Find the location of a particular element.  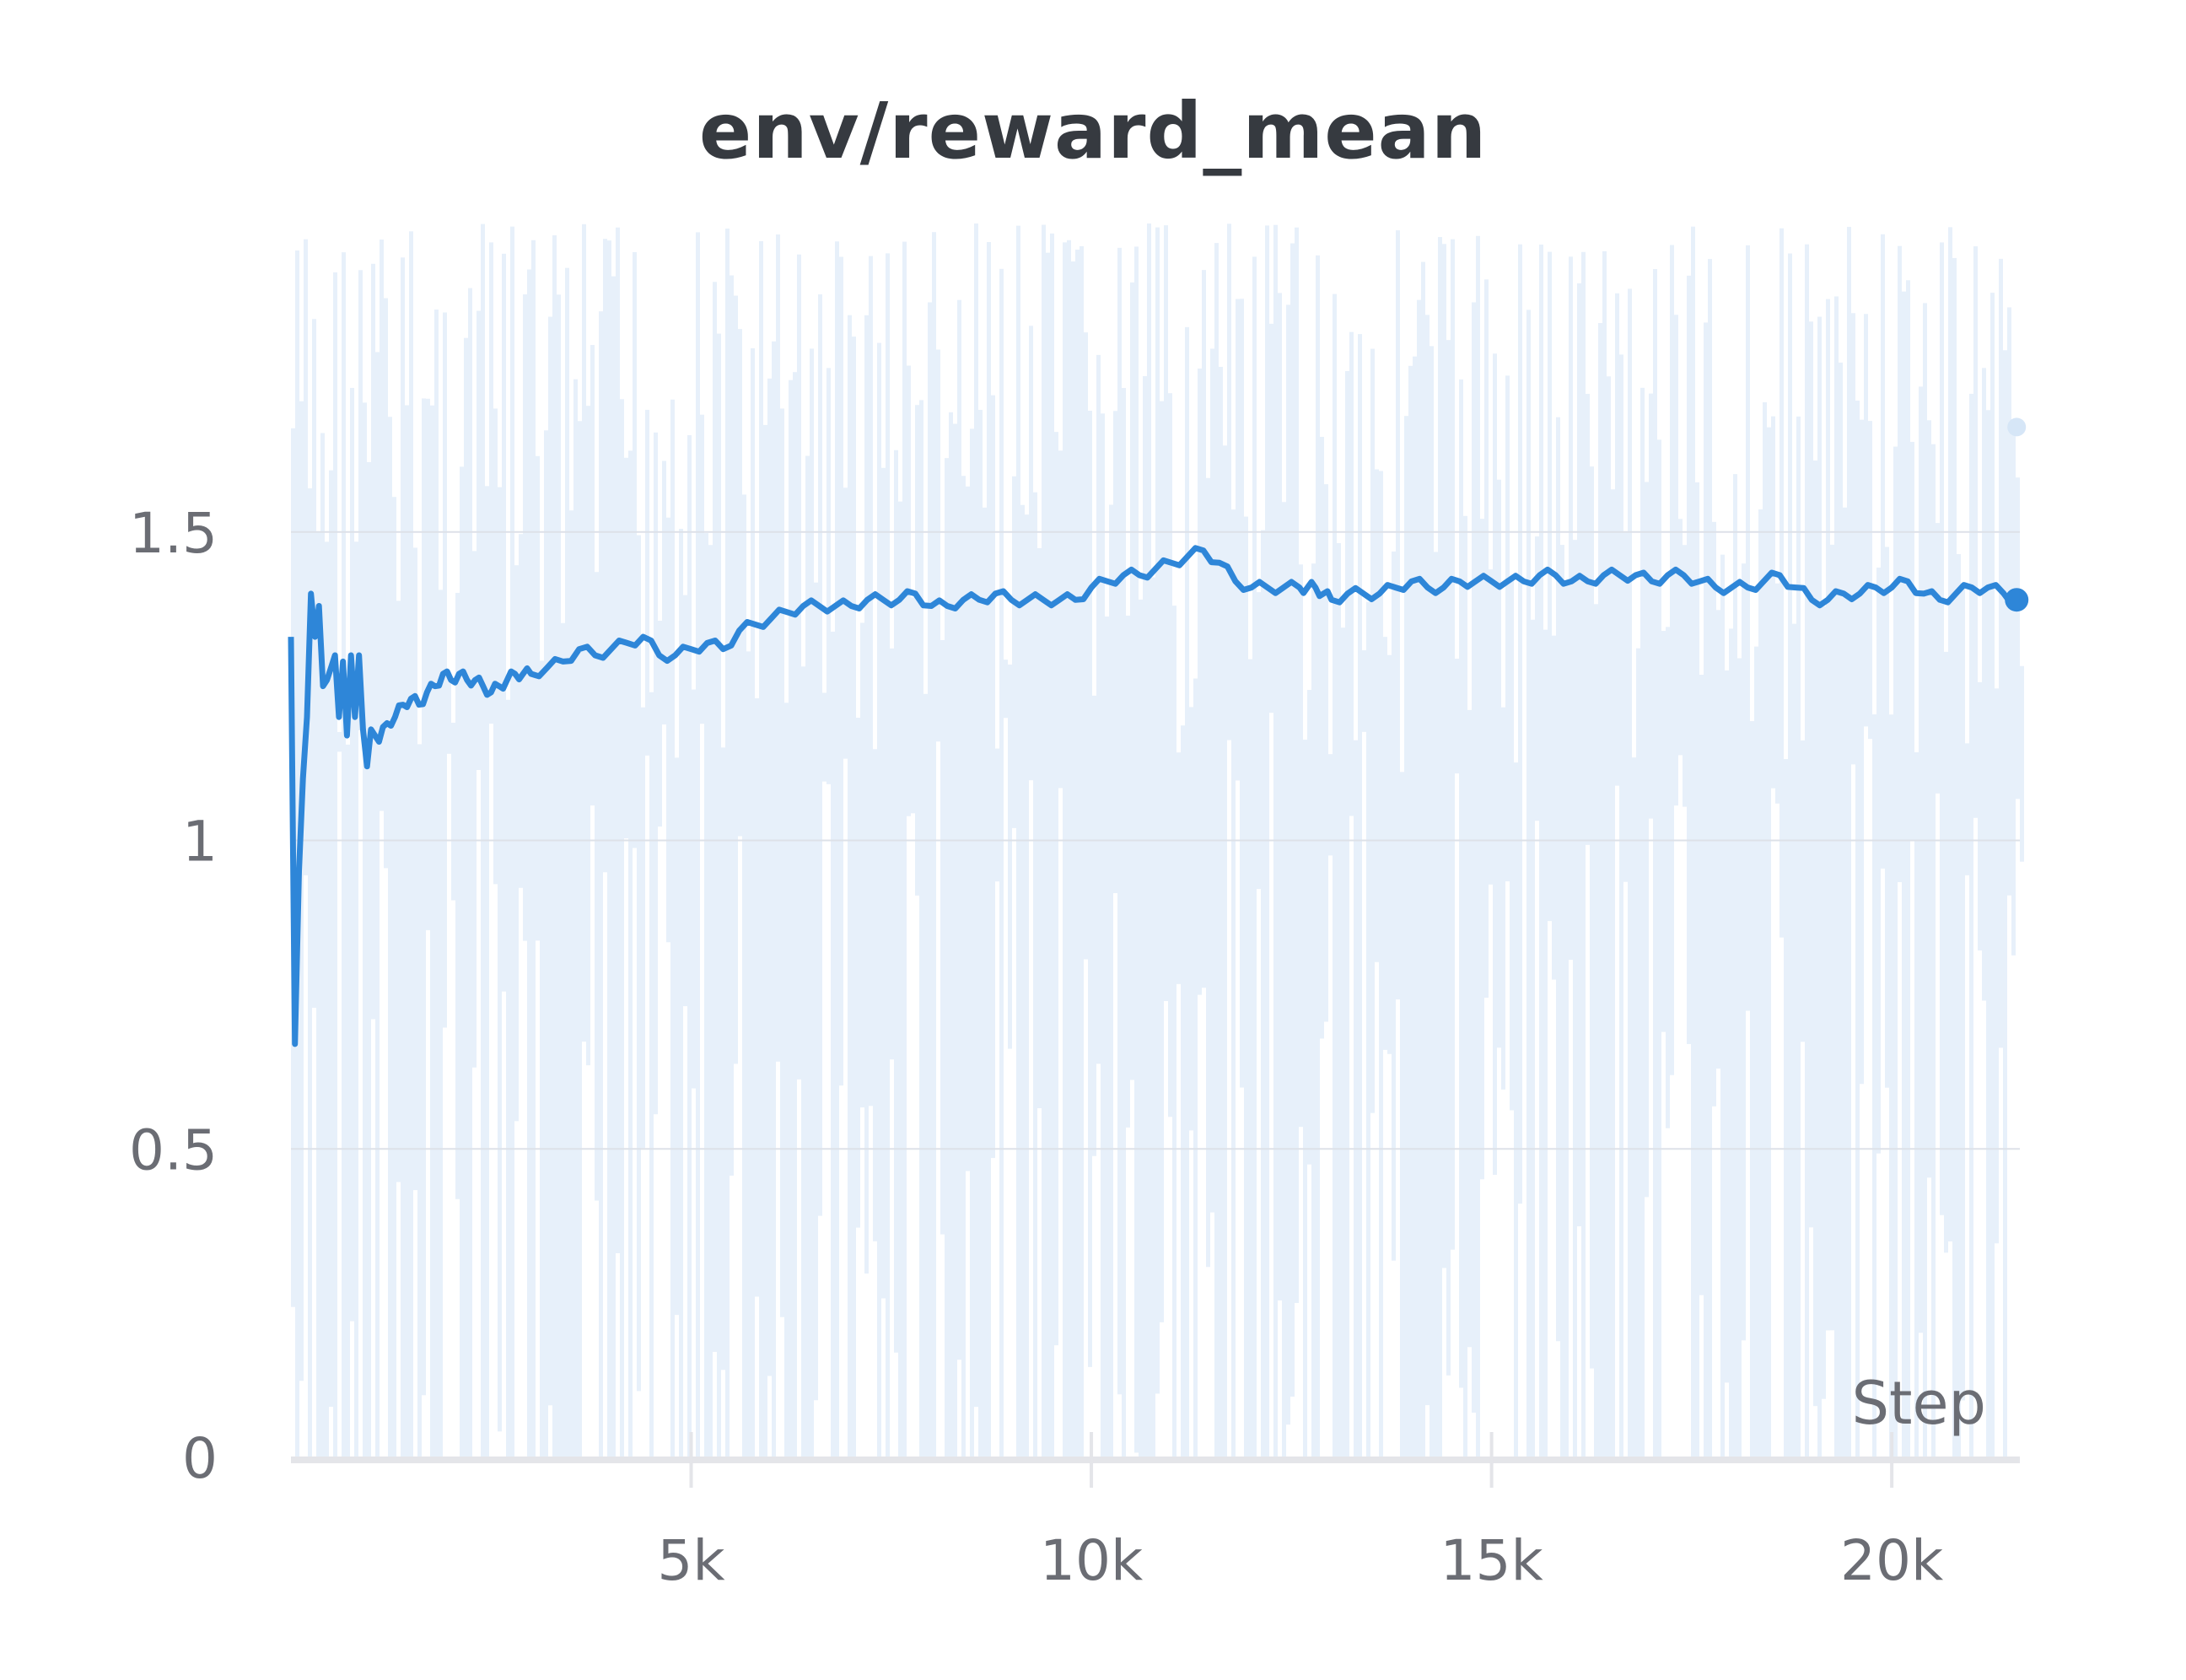

x-tick-label: 20k is located at coordinates (1892, 1561).